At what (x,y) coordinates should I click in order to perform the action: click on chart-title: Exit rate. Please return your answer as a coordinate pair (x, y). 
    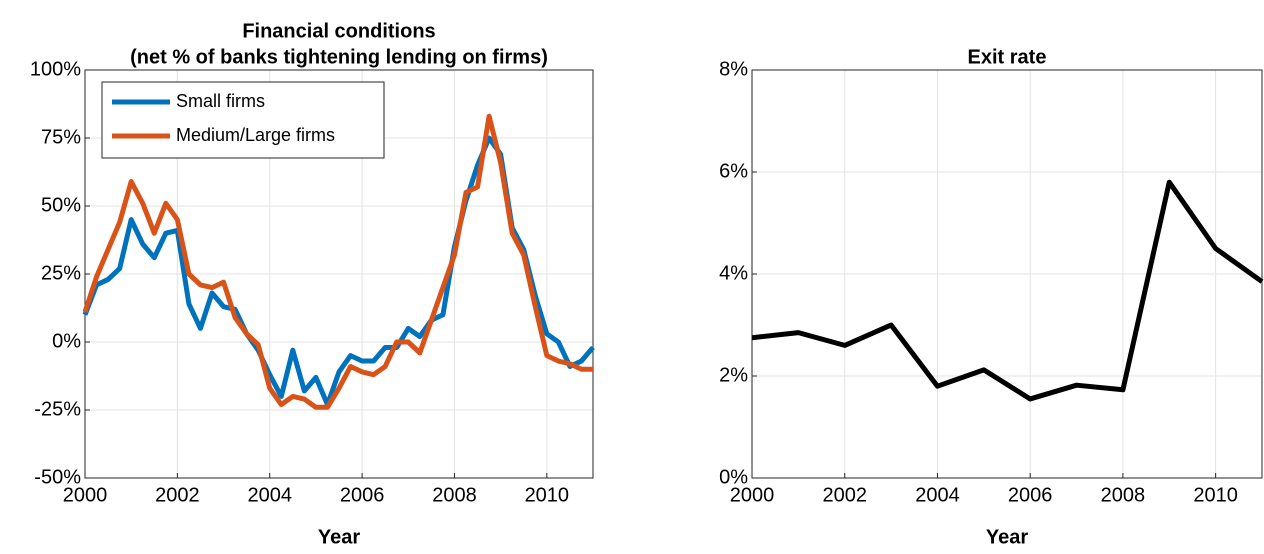
    Looking at the image, I should click on (1007, 57).